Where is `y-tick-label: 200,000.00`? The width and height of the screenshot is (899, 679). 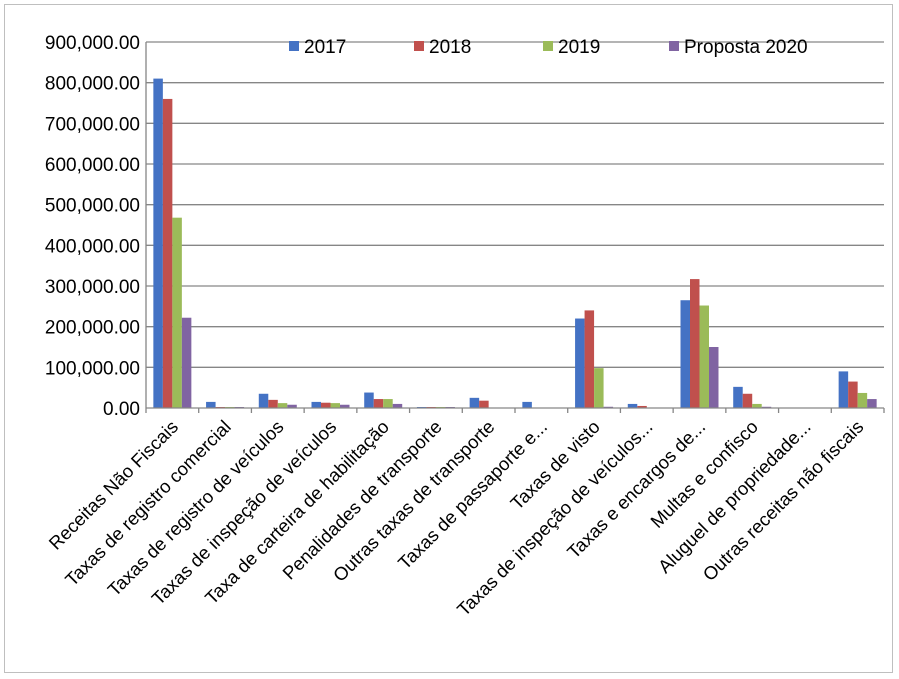 y-tick-label: 200,000.00 is located at coordinates (92, 328).